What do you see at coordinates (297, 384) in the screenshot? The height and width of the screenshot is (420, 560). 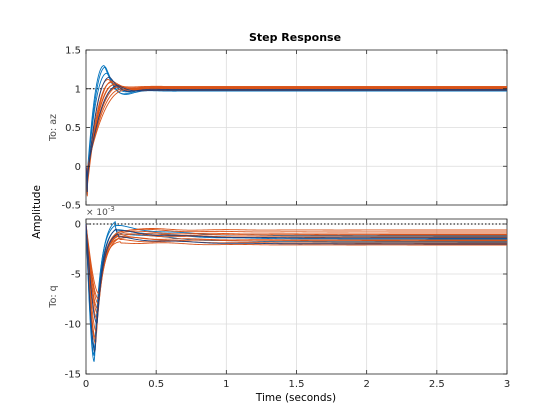 I see `x-tick-label: 1.5` at bounding box center [297, 384].